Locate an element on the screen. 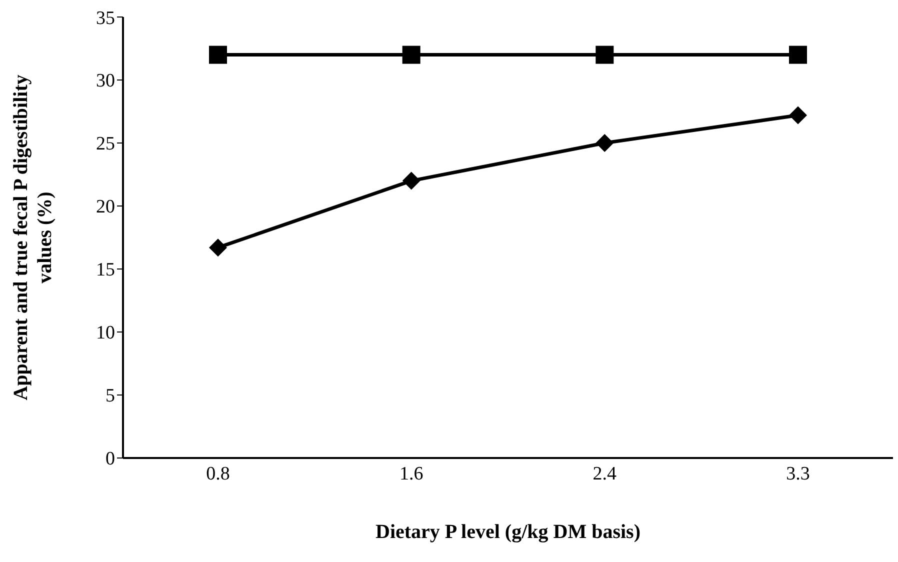 This screenshot has height=562, width=898. x-tick-label: 2.4 is located at coordinates (605, 473).